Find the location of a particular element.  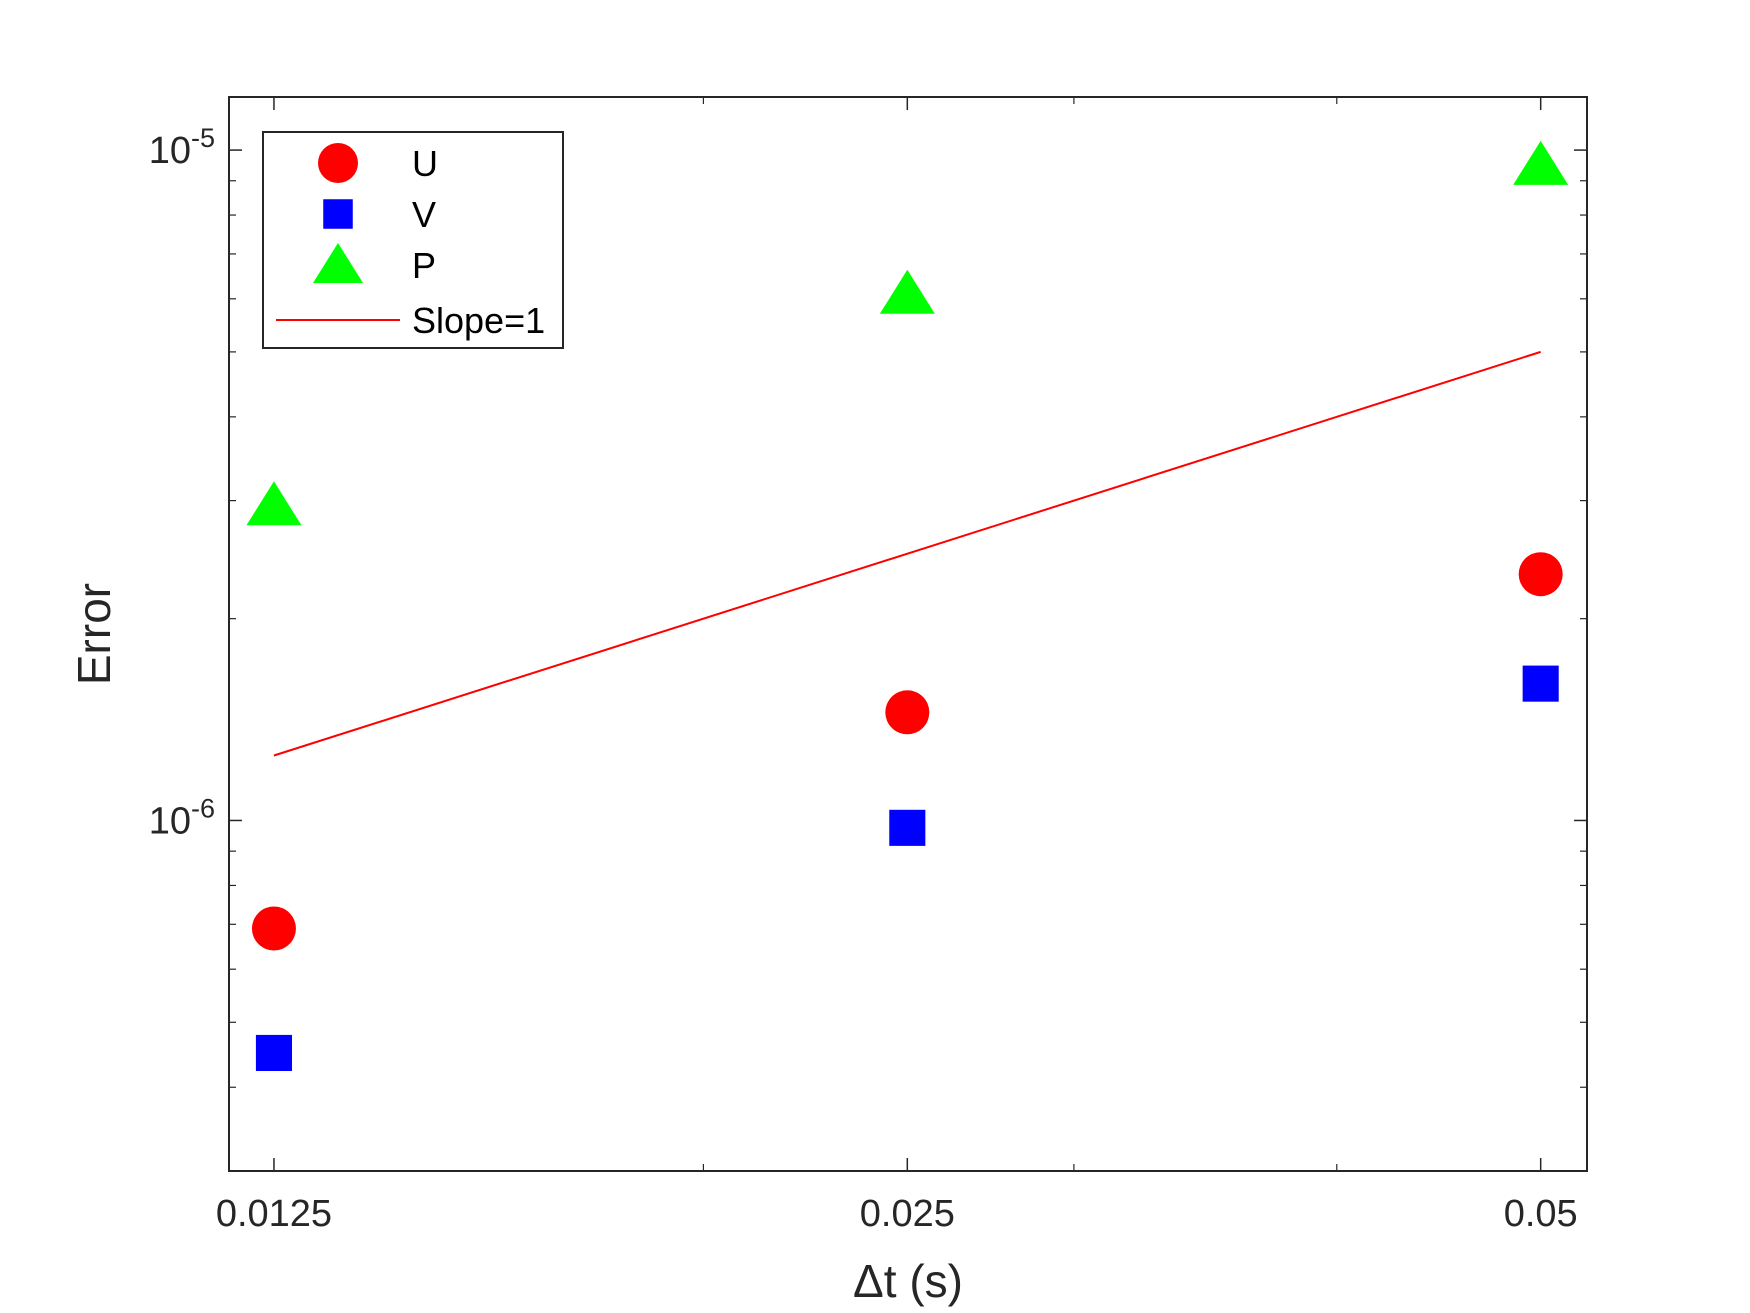

legend-label: Slope=1 is located at coordinates (478, 320).